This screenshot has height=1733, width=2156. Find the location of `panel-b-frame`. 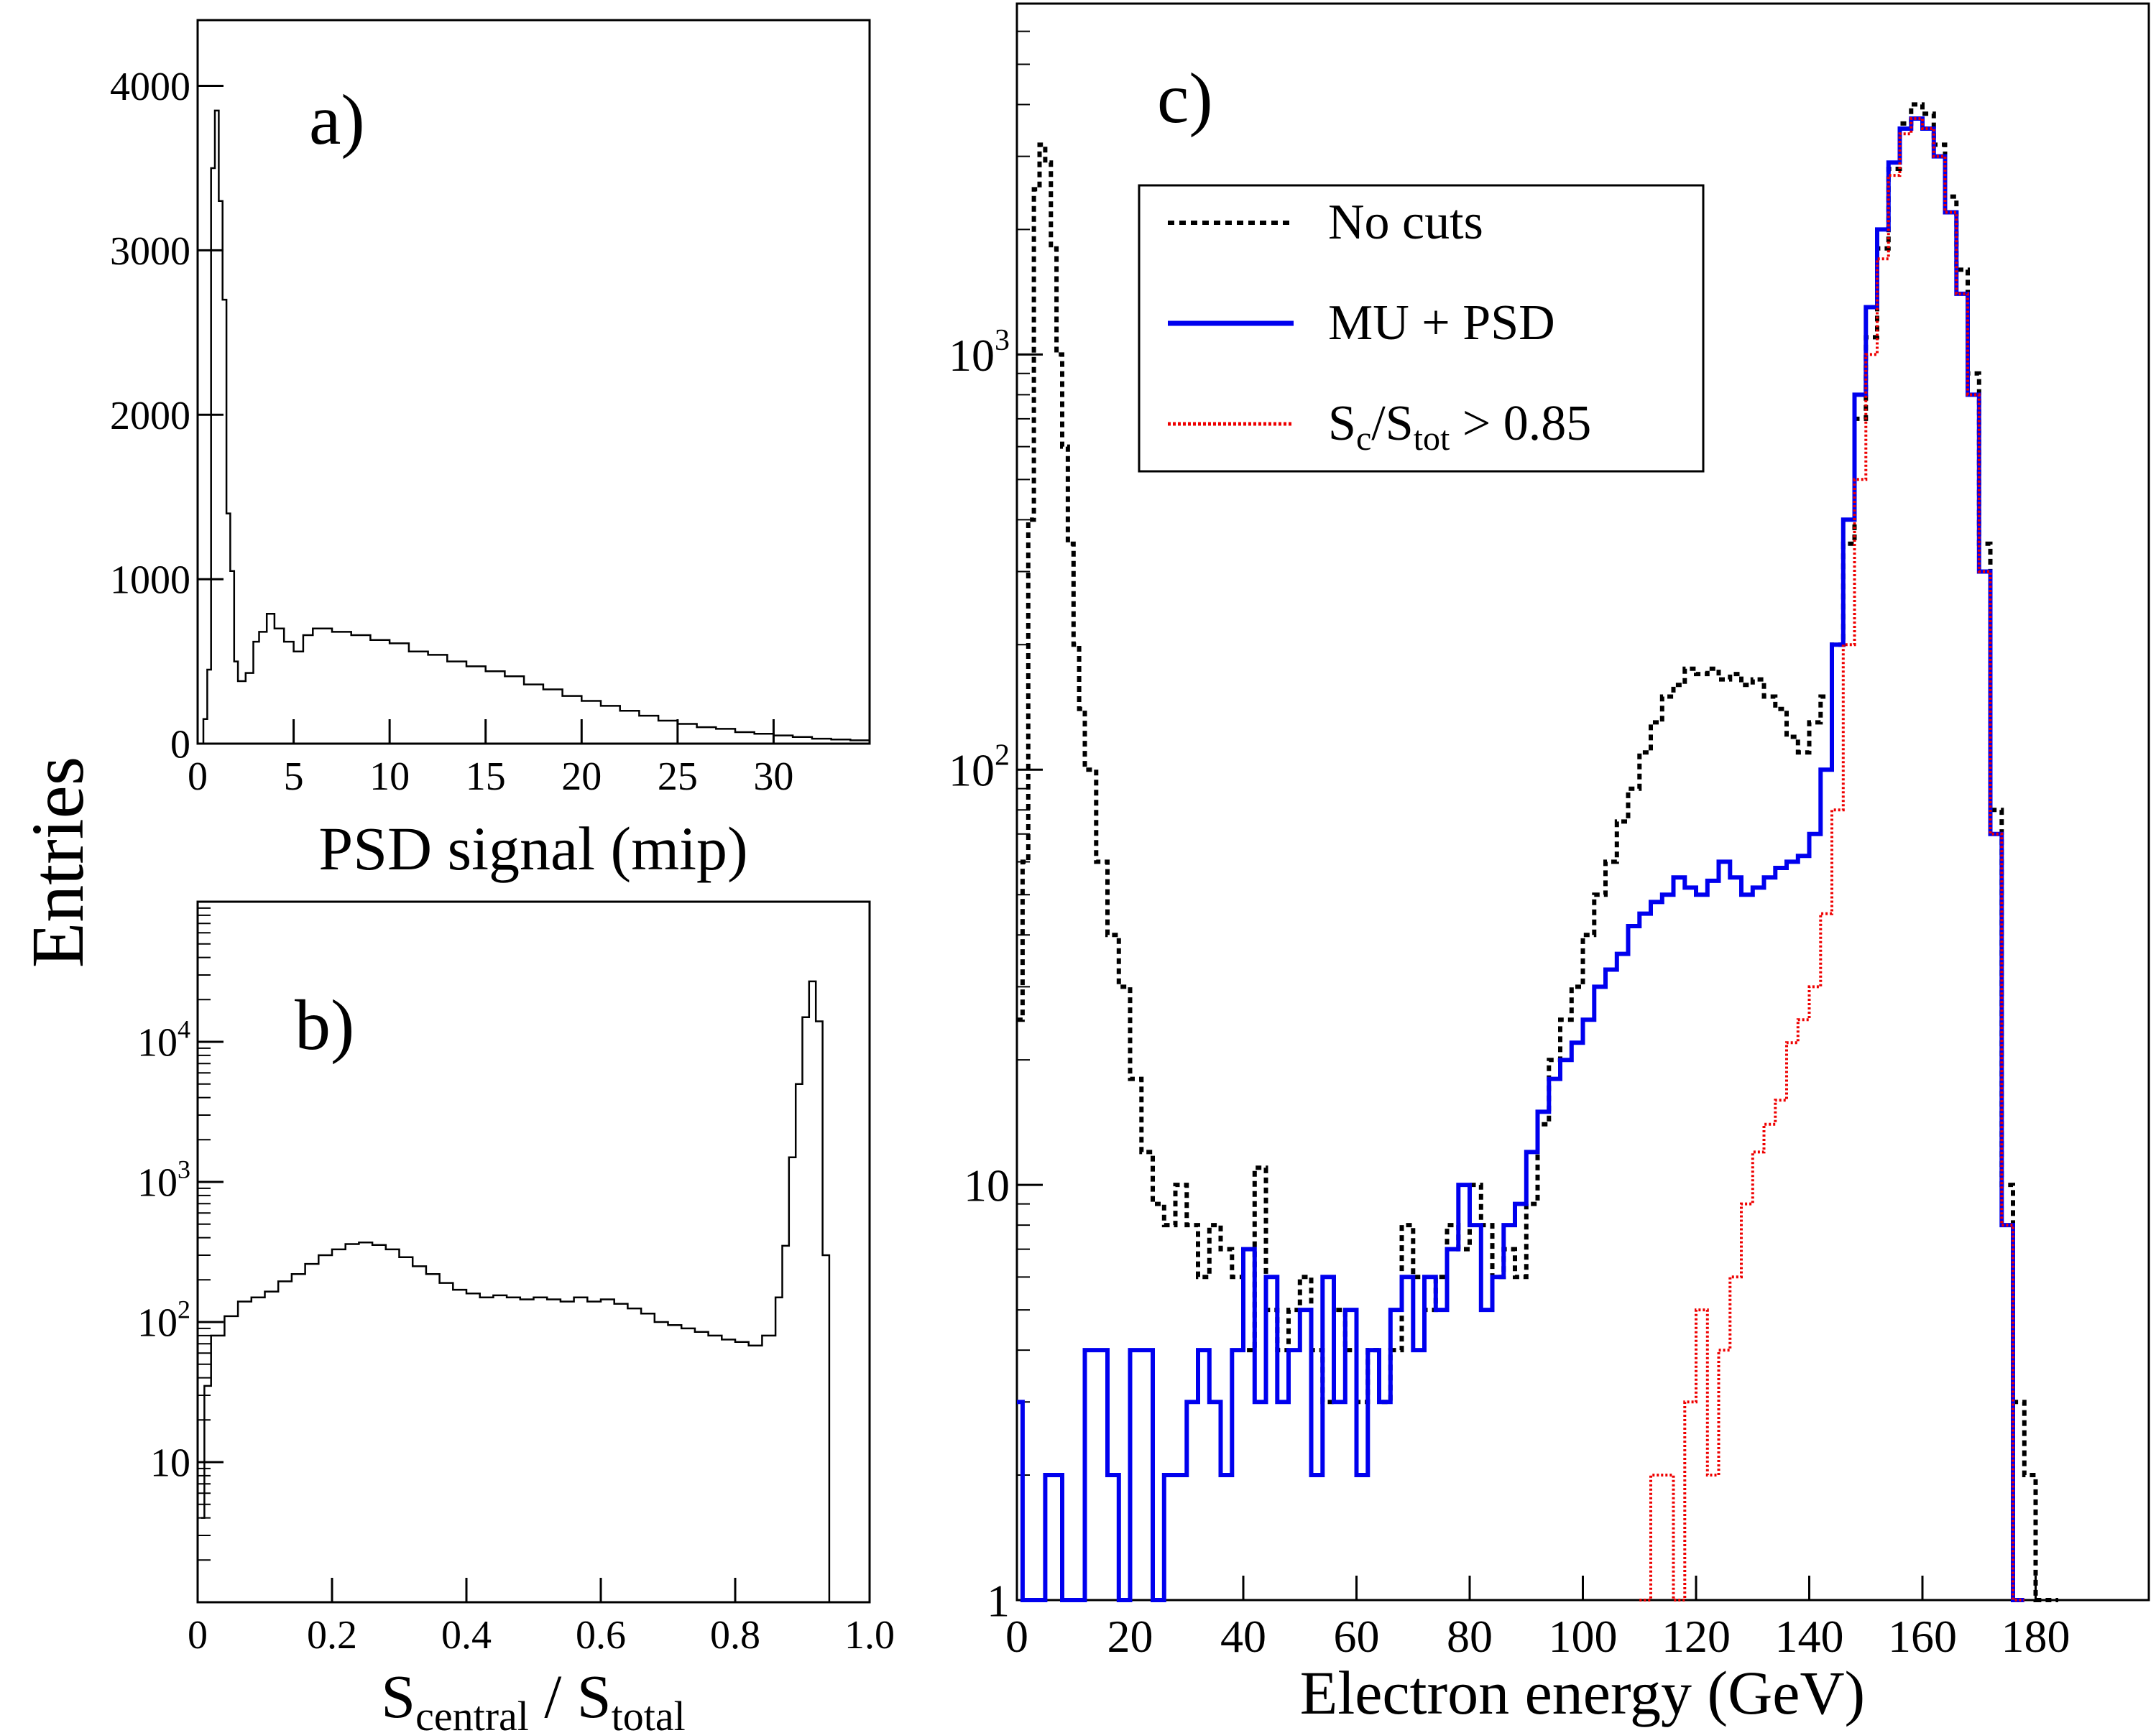

panel-b-frame is located at coordinates (533, 1252).